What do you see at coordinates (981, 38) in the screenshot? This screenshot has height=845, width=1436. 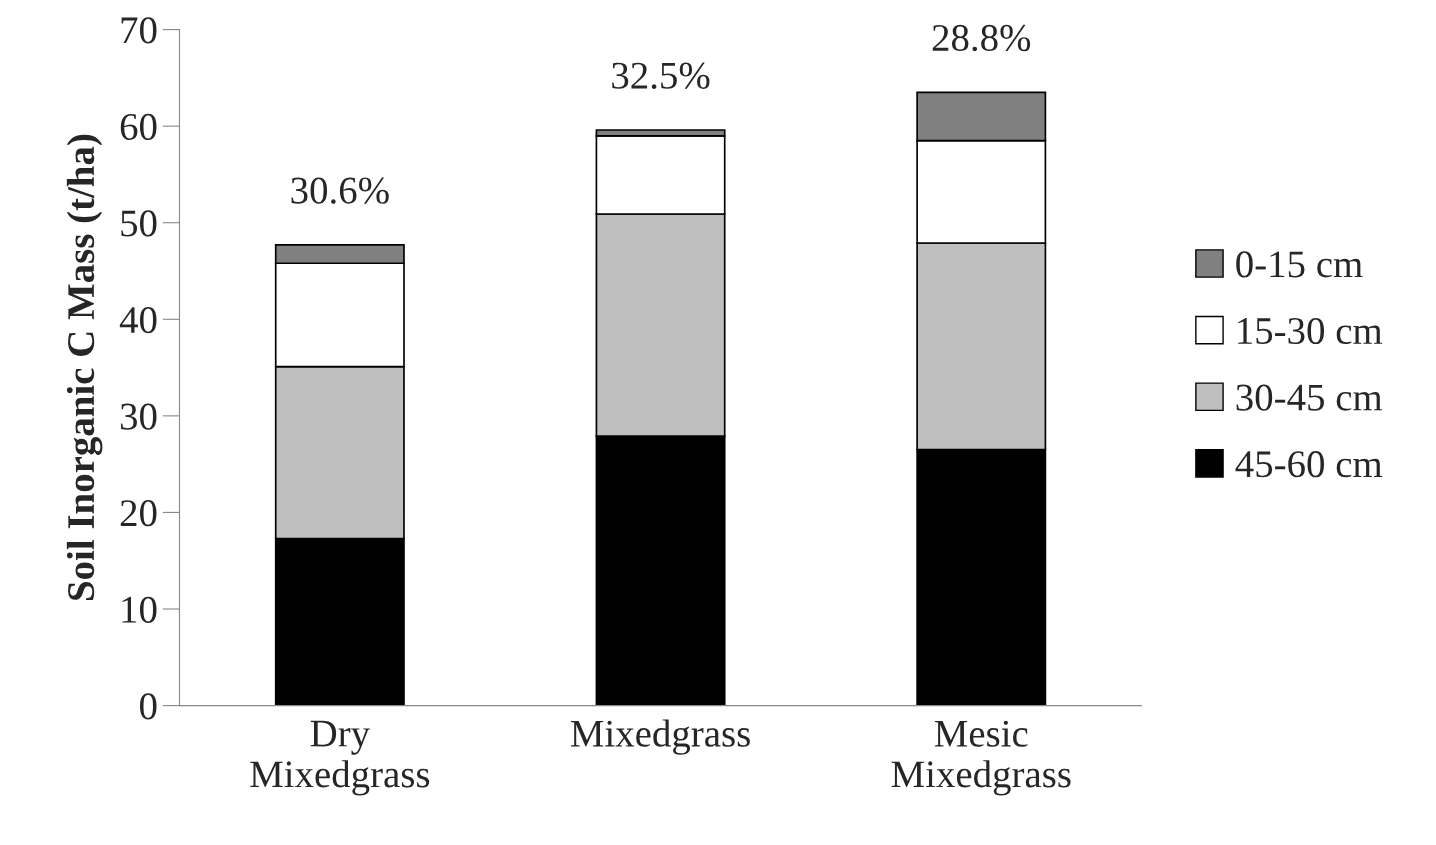 I see `annotation: 28.8%` at bounding box center [981, 38].